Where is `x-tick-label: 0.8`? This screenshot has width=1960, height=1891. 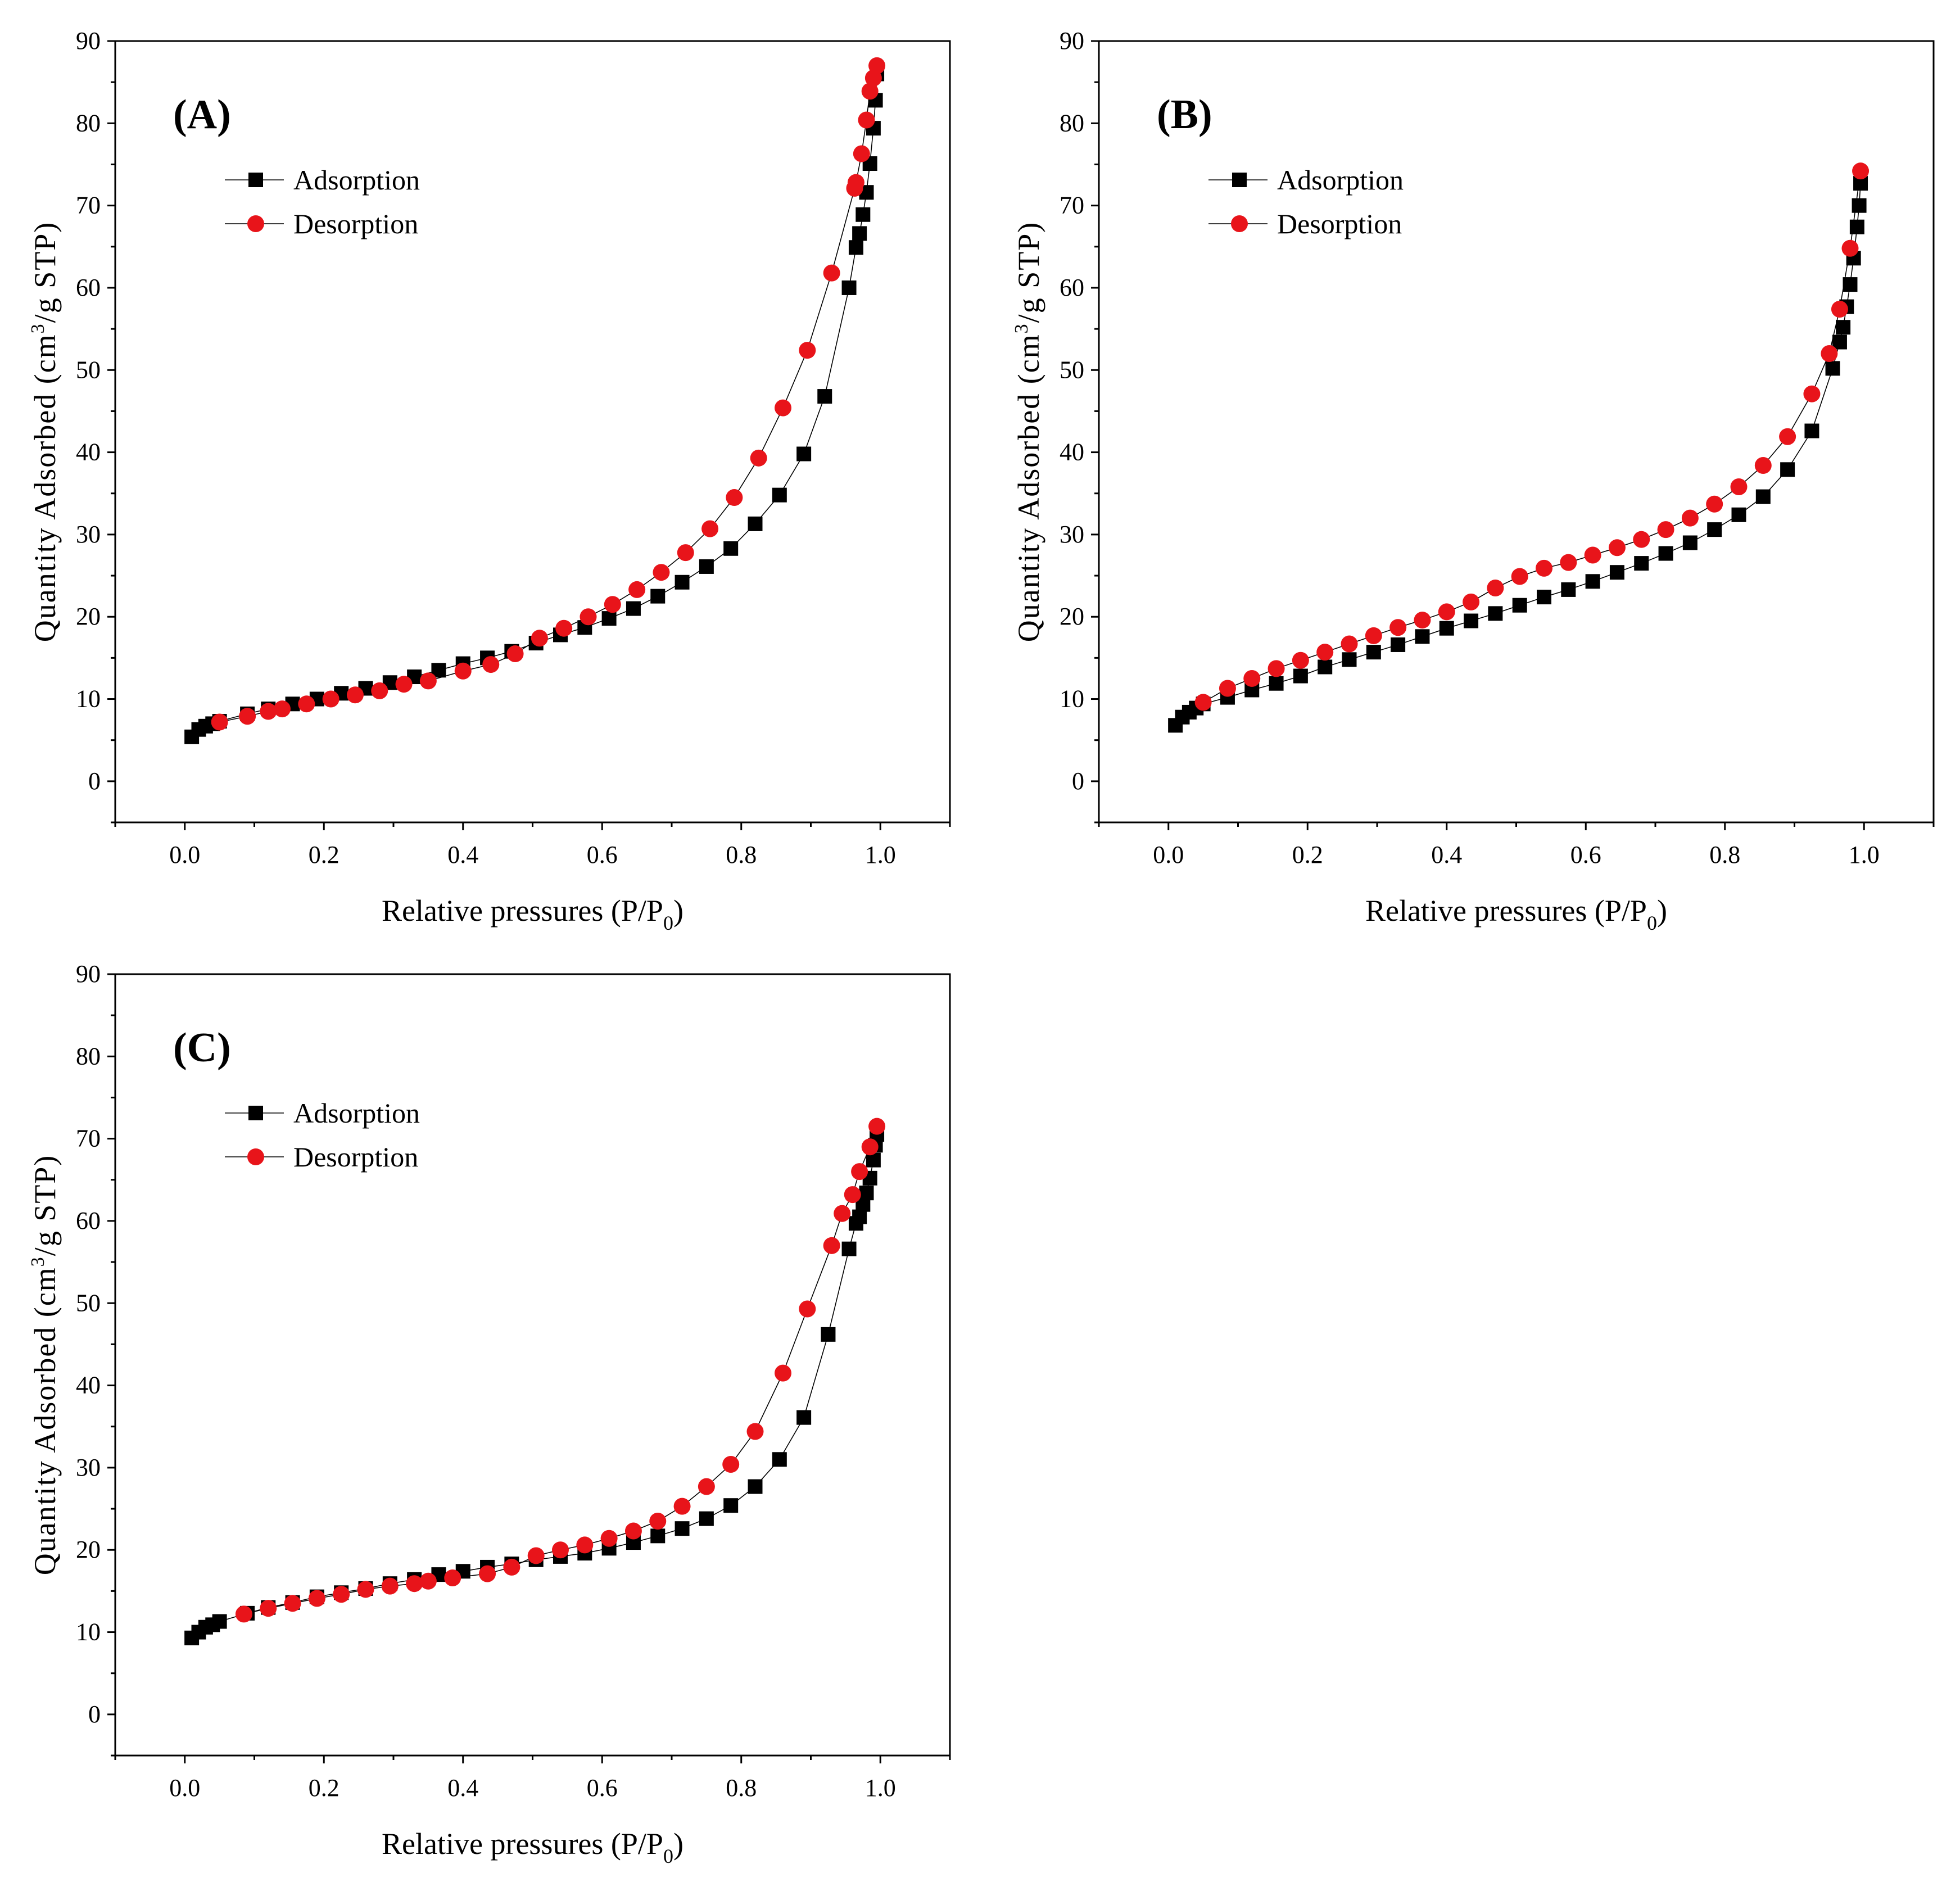
x-tick-label: 0.8 is located at coordinates (741, 1788).